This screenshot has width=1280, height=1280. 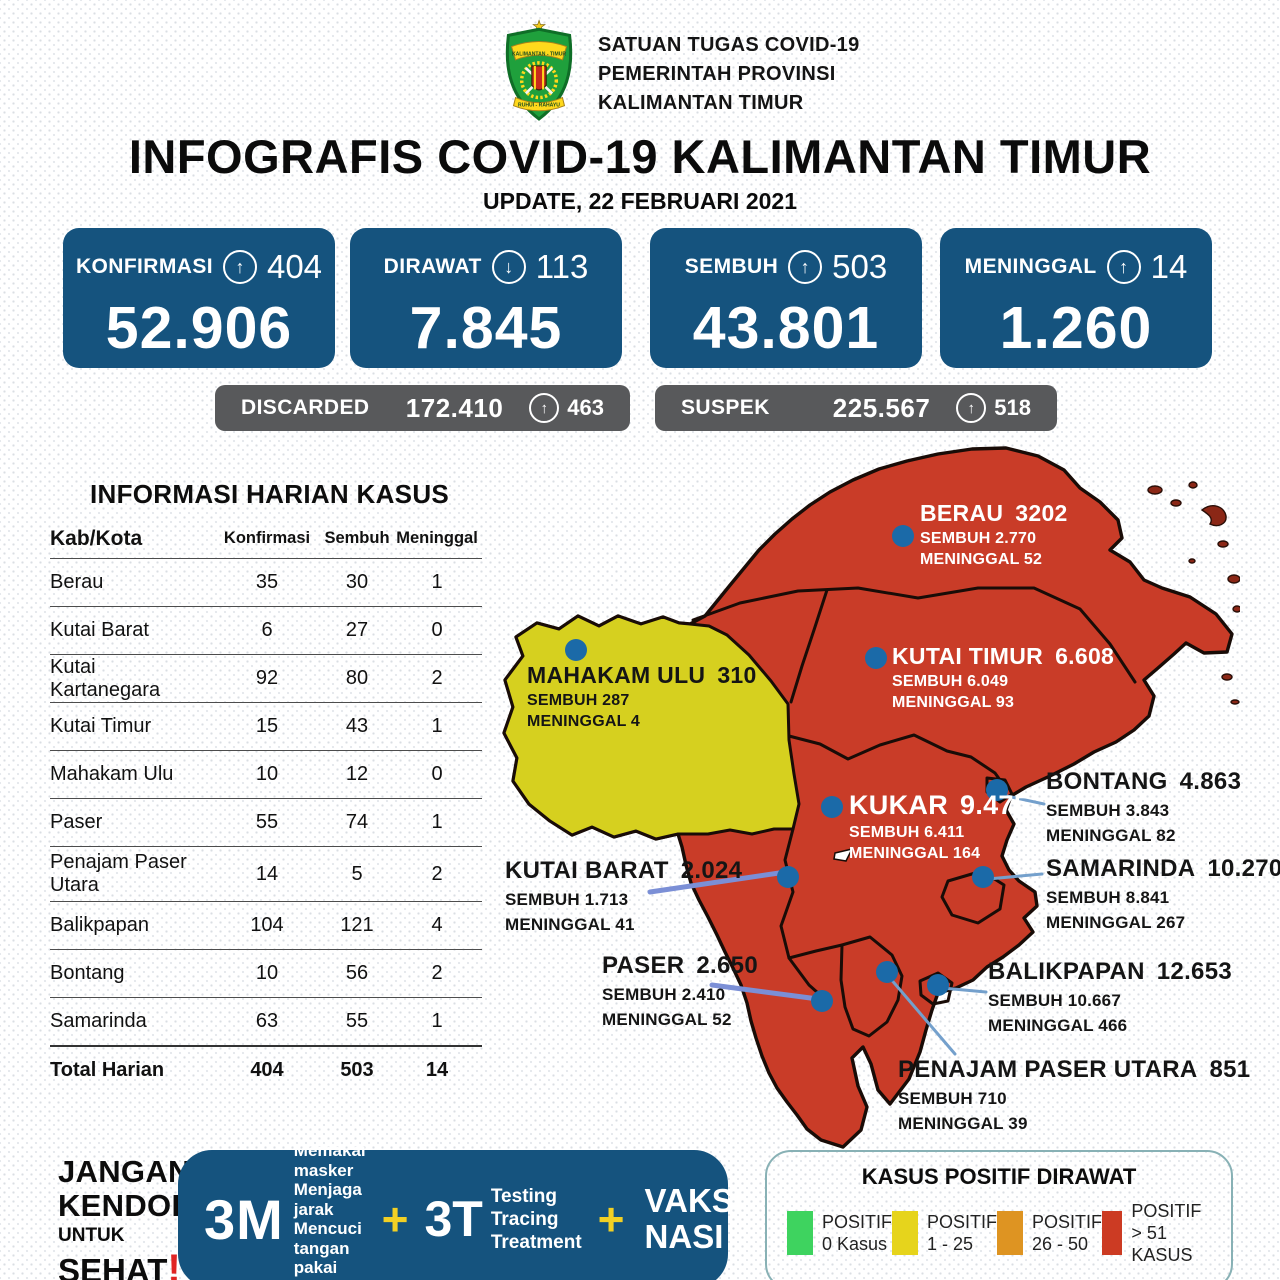 I want to click on discarded-bar: DISCARDED 172.410 ↑ 463, so click(x=422, y=408).